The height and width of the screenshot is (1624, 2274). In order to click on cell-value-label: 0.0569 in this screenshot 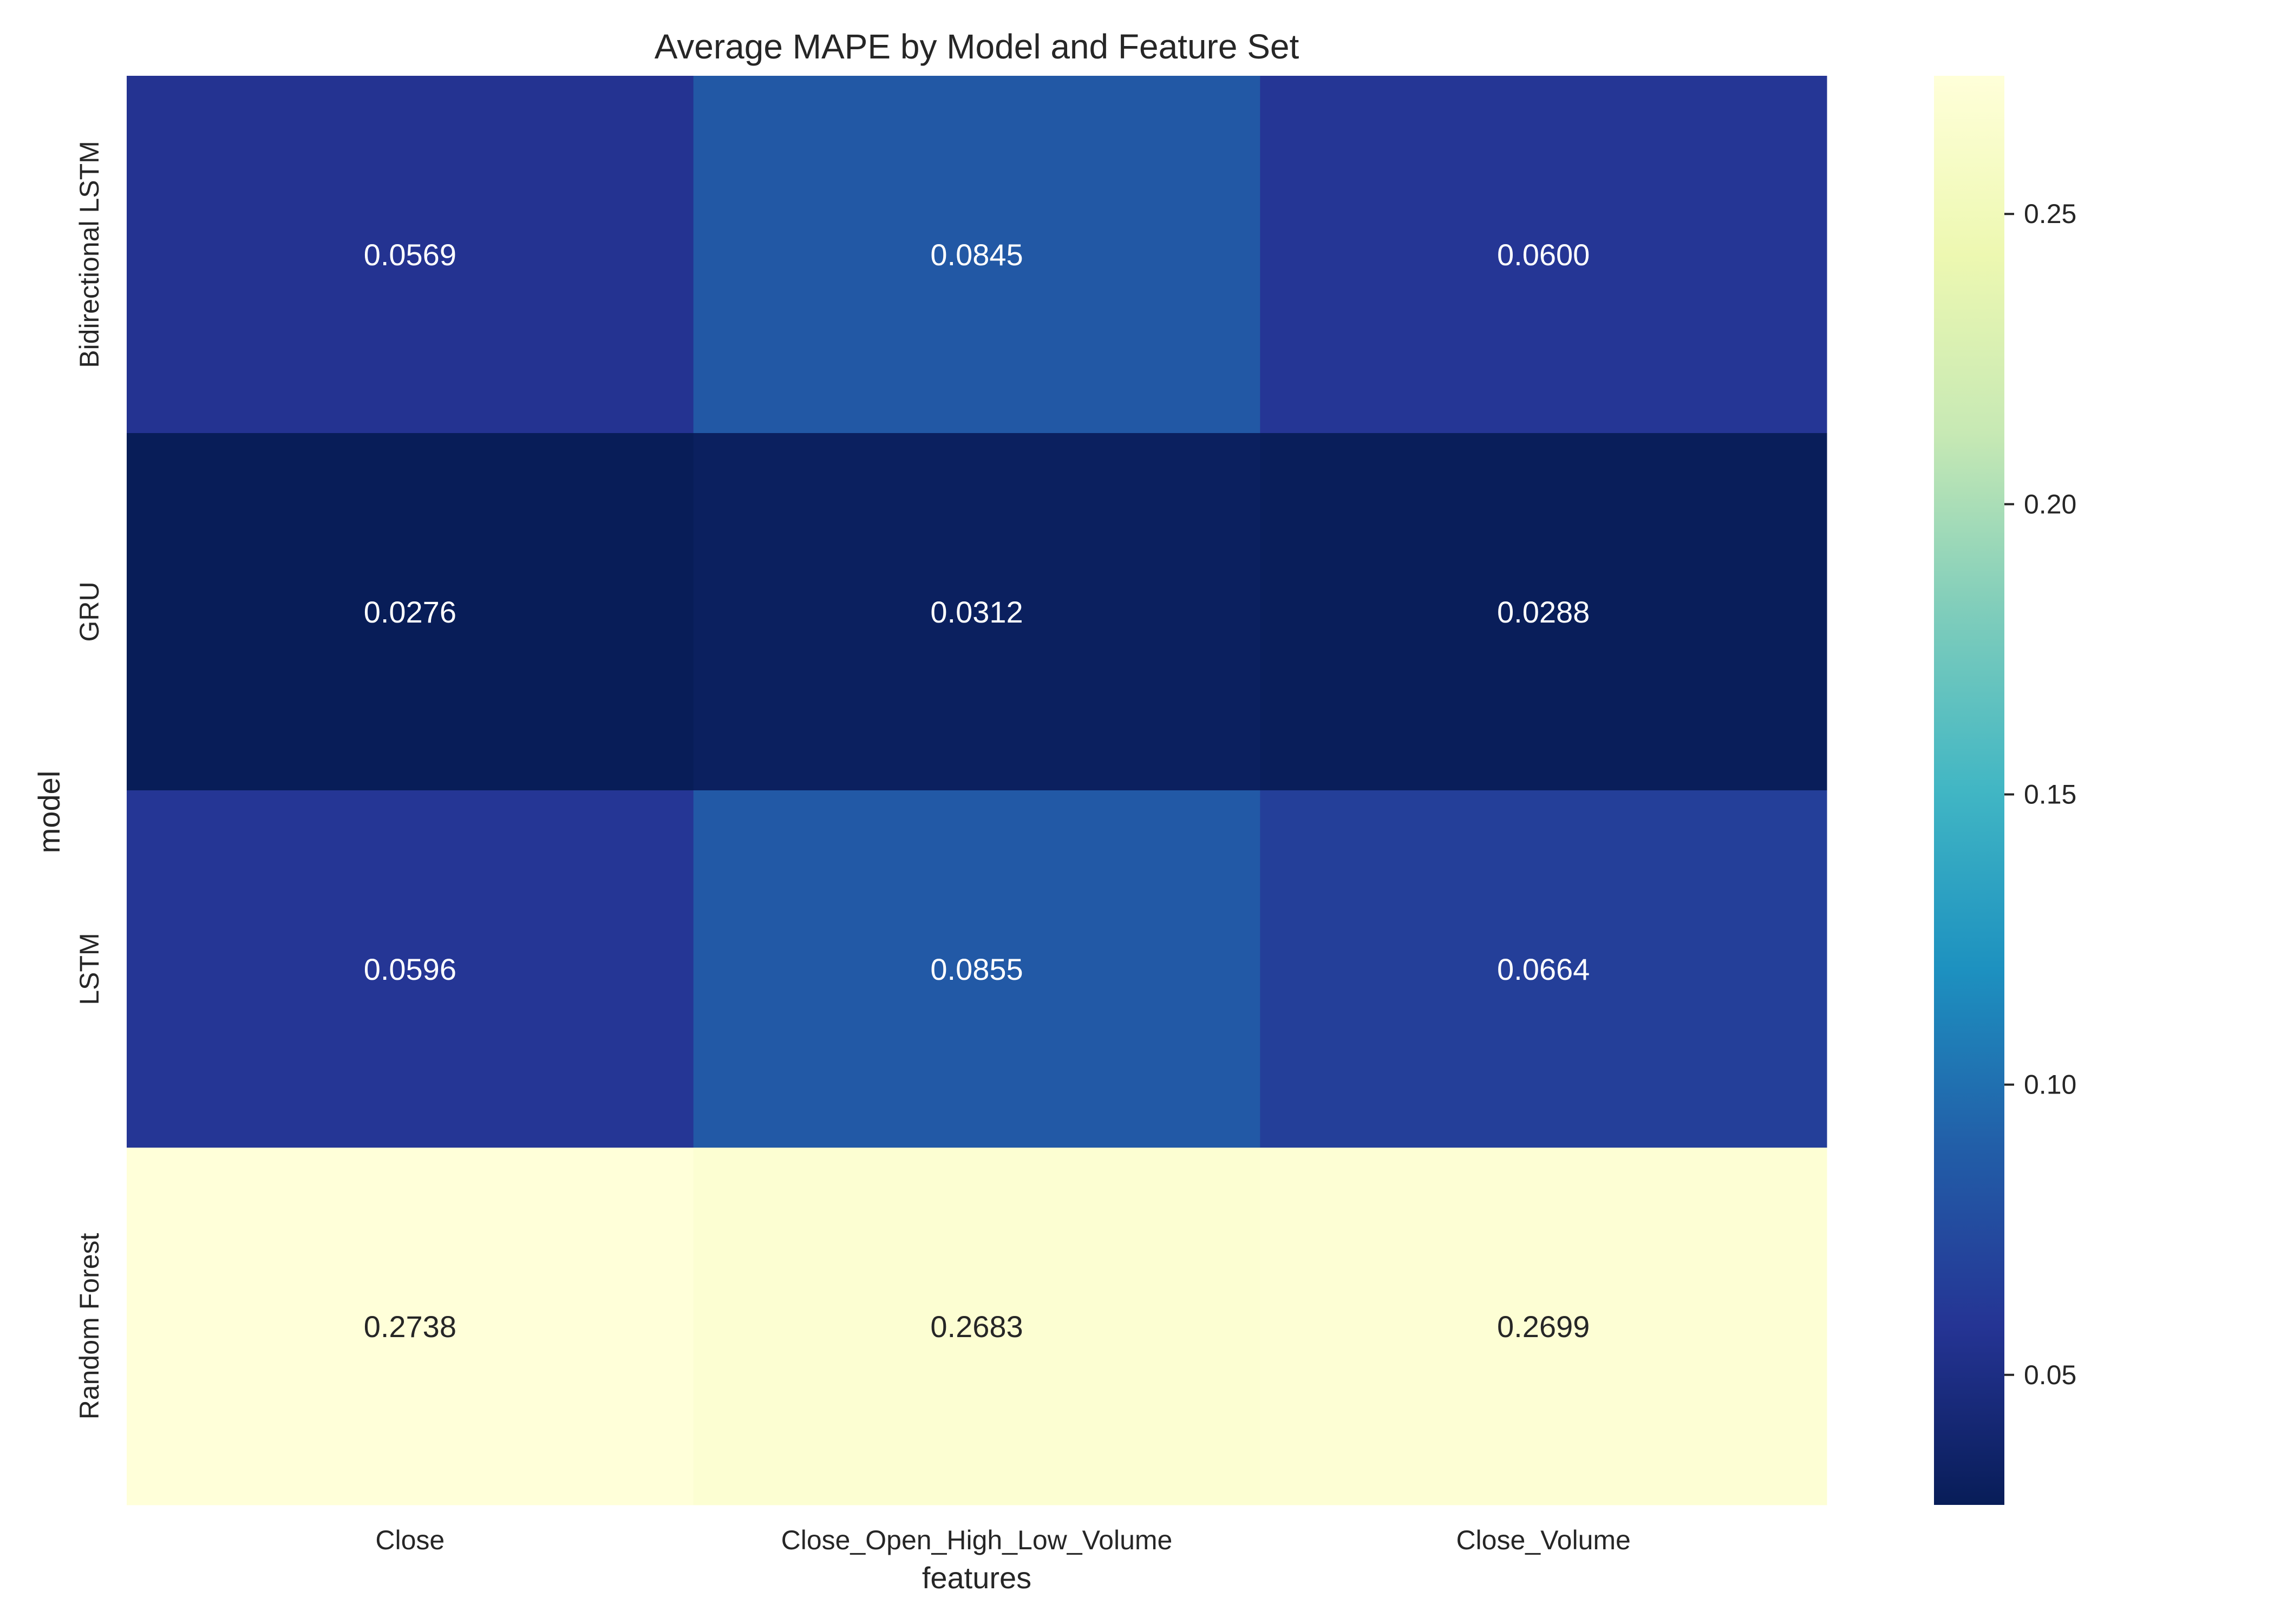, I will do `click(410, 255)`.